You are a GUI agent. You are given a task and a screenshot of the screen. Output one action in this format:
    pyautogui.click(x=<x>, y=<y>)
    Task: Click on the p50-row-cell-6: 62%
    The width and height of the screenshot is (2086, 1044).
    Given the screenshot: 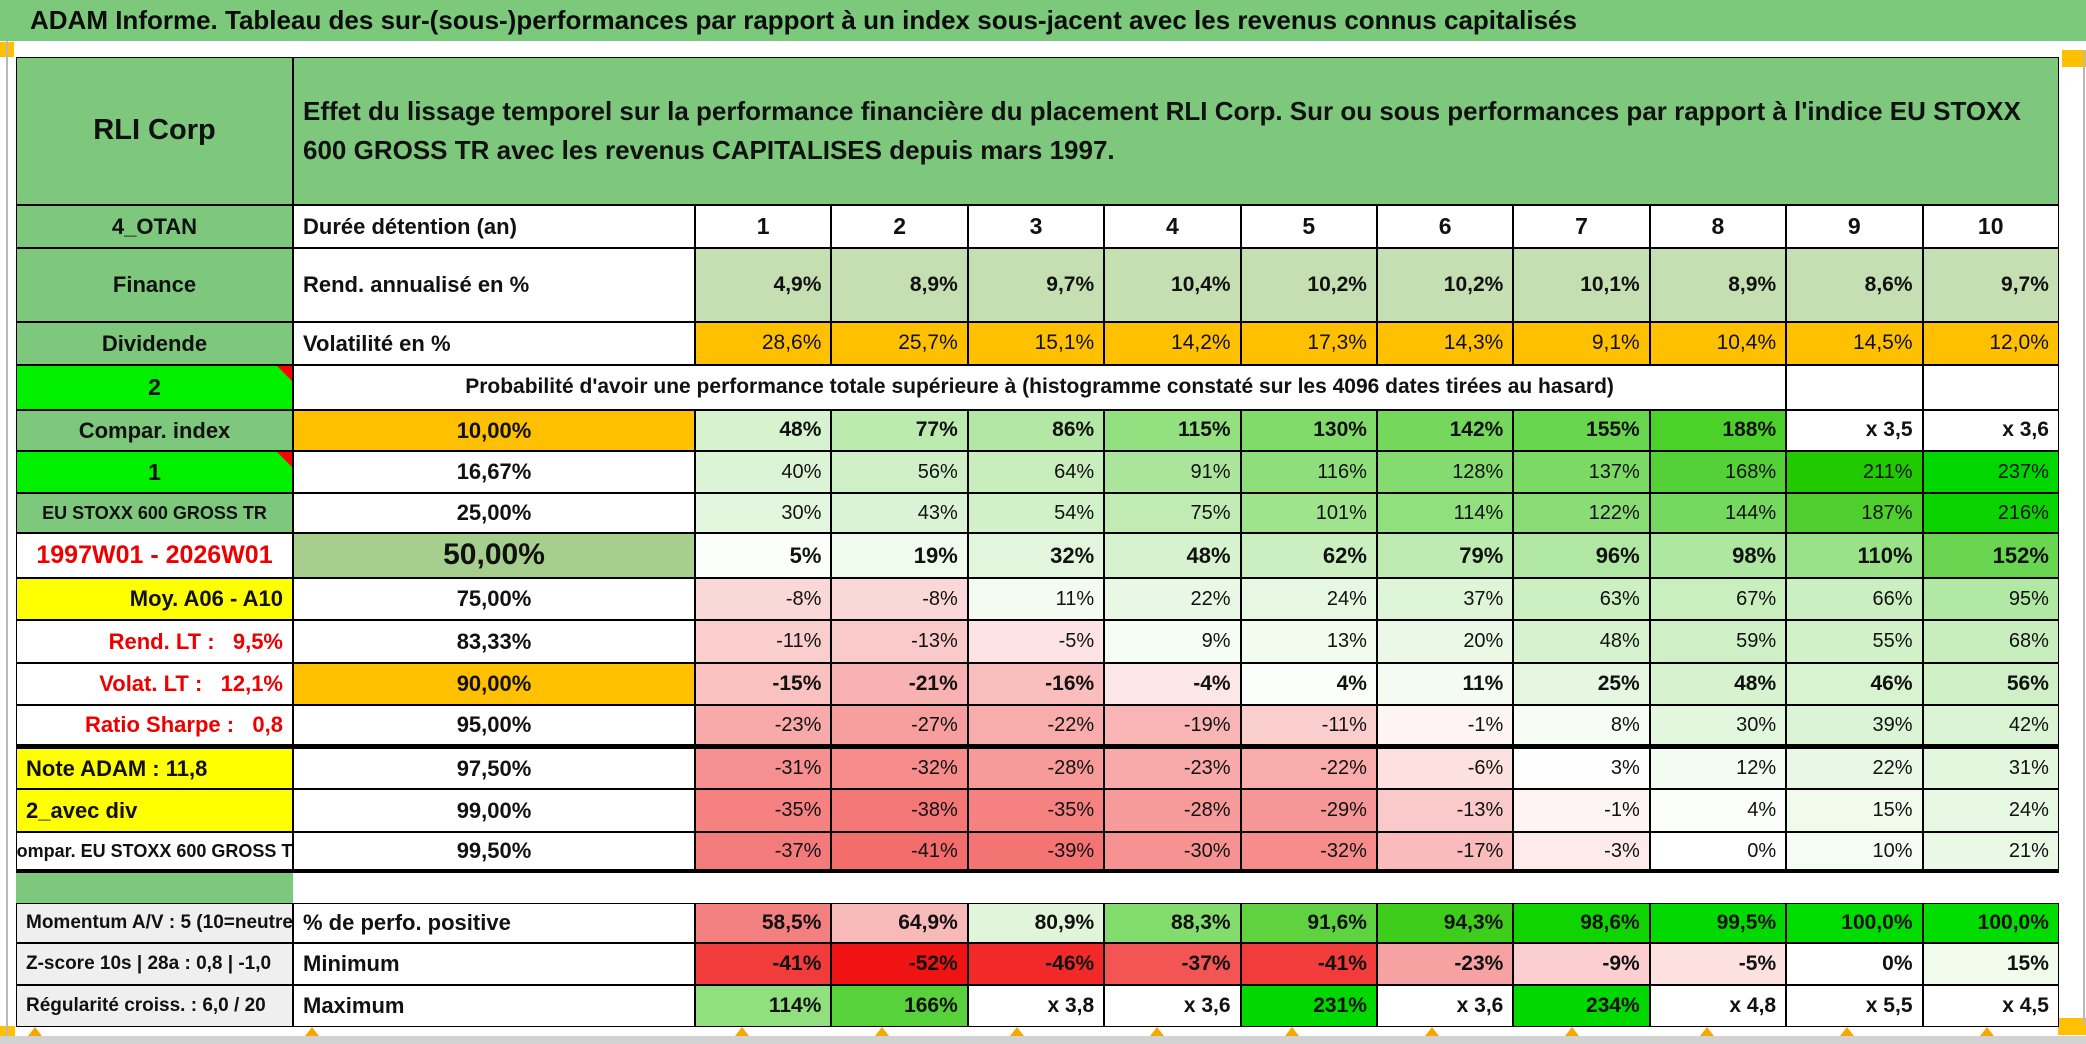 What is the action you would take?
    pyautogui.click(x=1308, y=555)
    